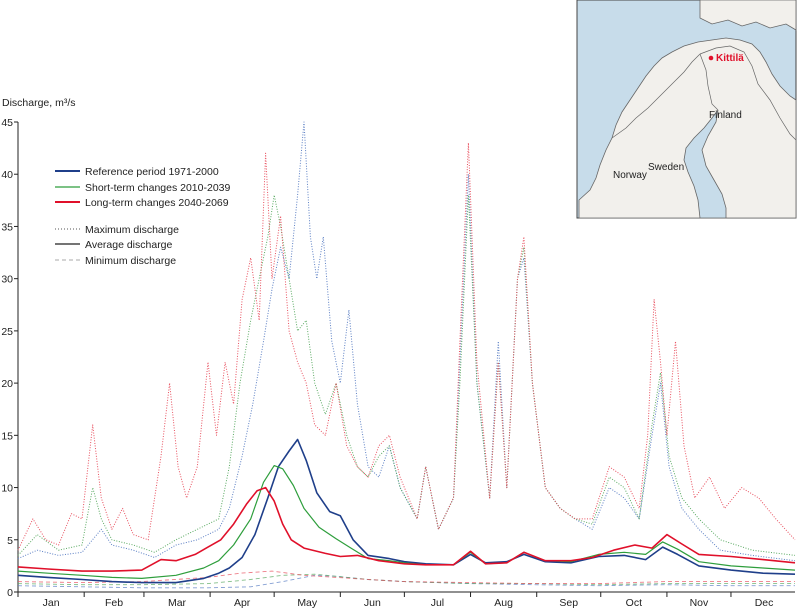 The height and width of the screenshot is (610, 800). I want to click on series-line-long-term-minimum, so click(406, 577).